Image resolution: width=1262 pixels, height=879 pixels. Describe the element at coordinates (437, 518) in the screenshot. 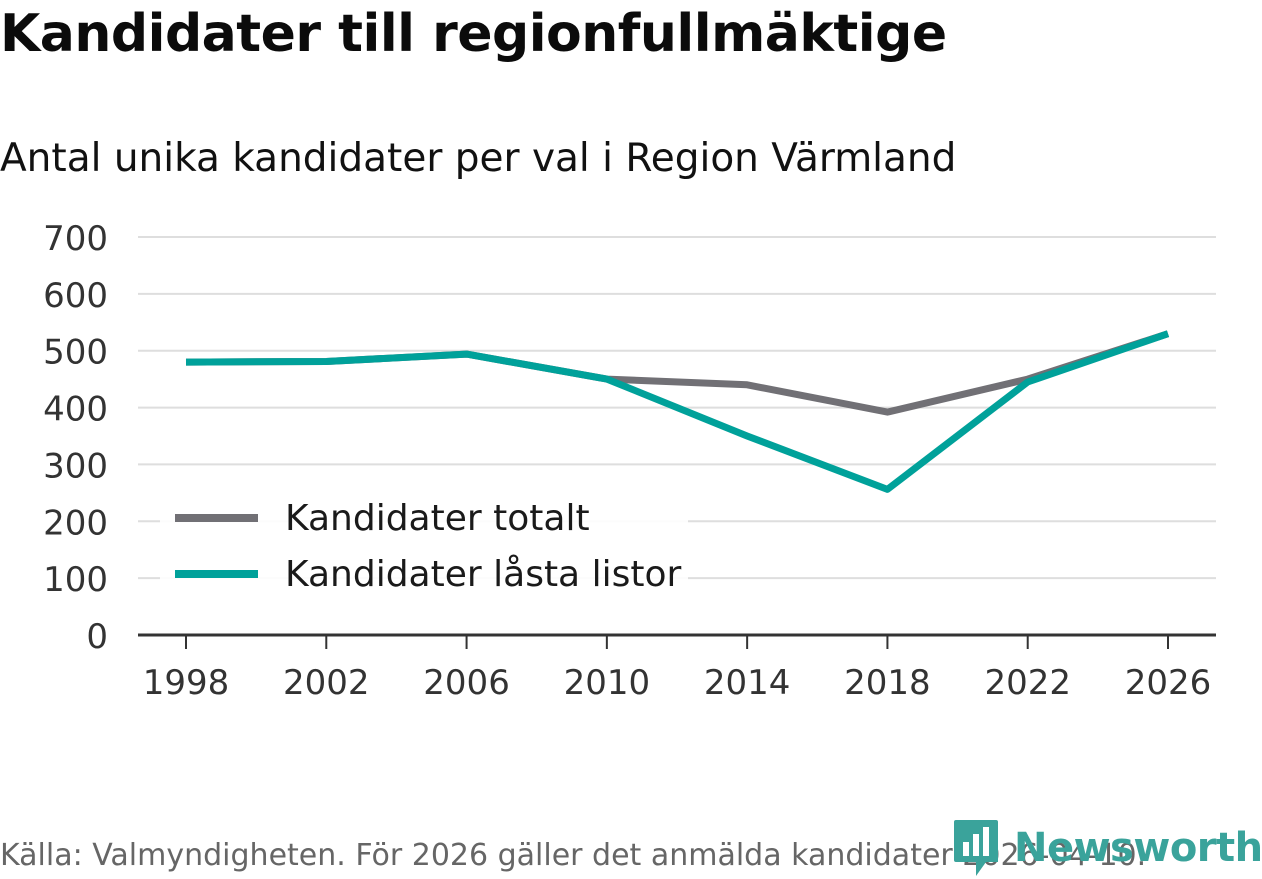

I see `legend-label-0: Kandidater totalt` at that location.